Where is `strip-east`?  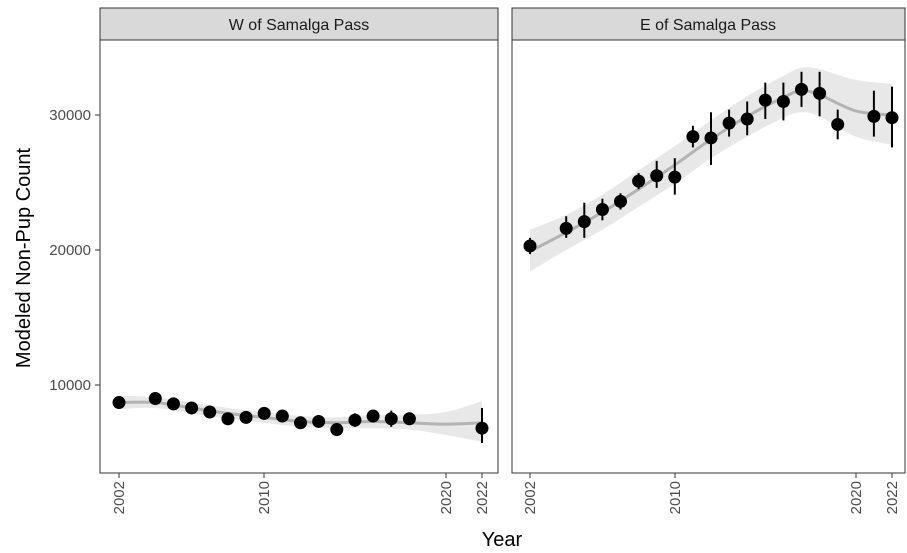 strip-east is located at coordinates (708, 24).